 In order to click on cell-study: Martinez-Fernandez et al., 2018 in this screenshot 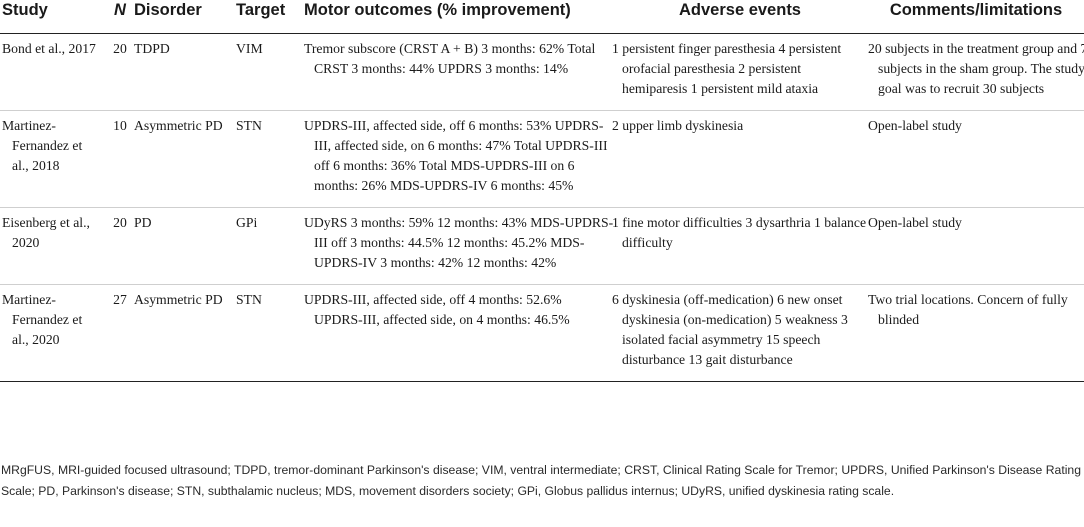, I will do `click(42, 145)`.